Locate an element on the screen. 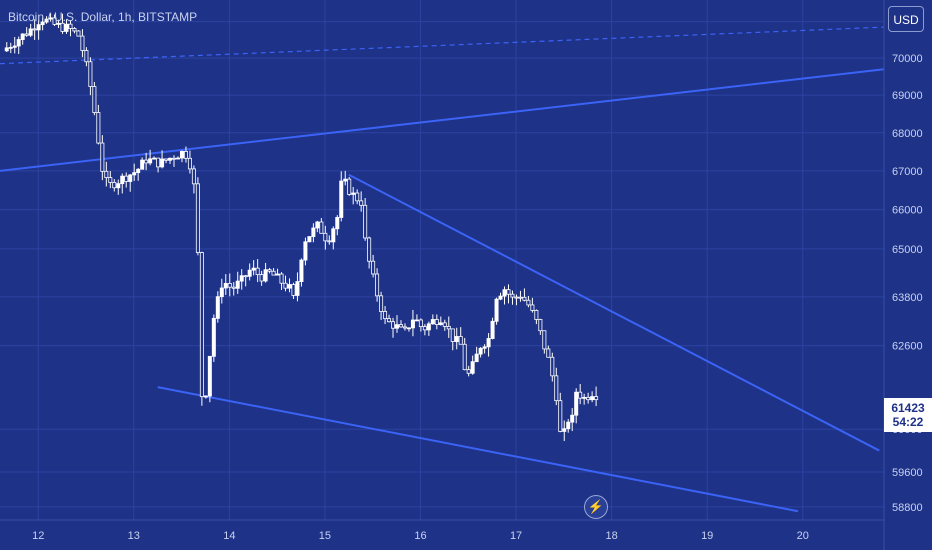 Image resolution: width=932 pixels, height=550 pixels. y-tick-label: 66000 is located at coordinates (907, 211).